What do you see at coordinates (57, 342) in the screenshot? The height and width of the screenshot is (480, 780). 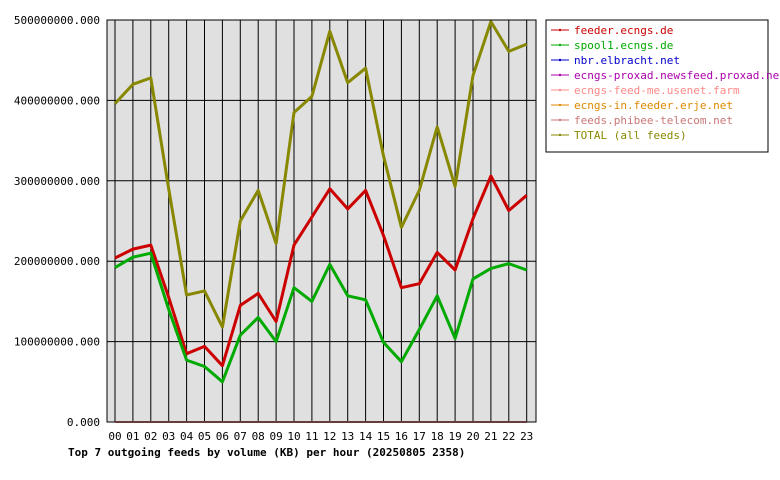 I see `y-tick-label: 100000000.000` at bounding box center [57, 342].